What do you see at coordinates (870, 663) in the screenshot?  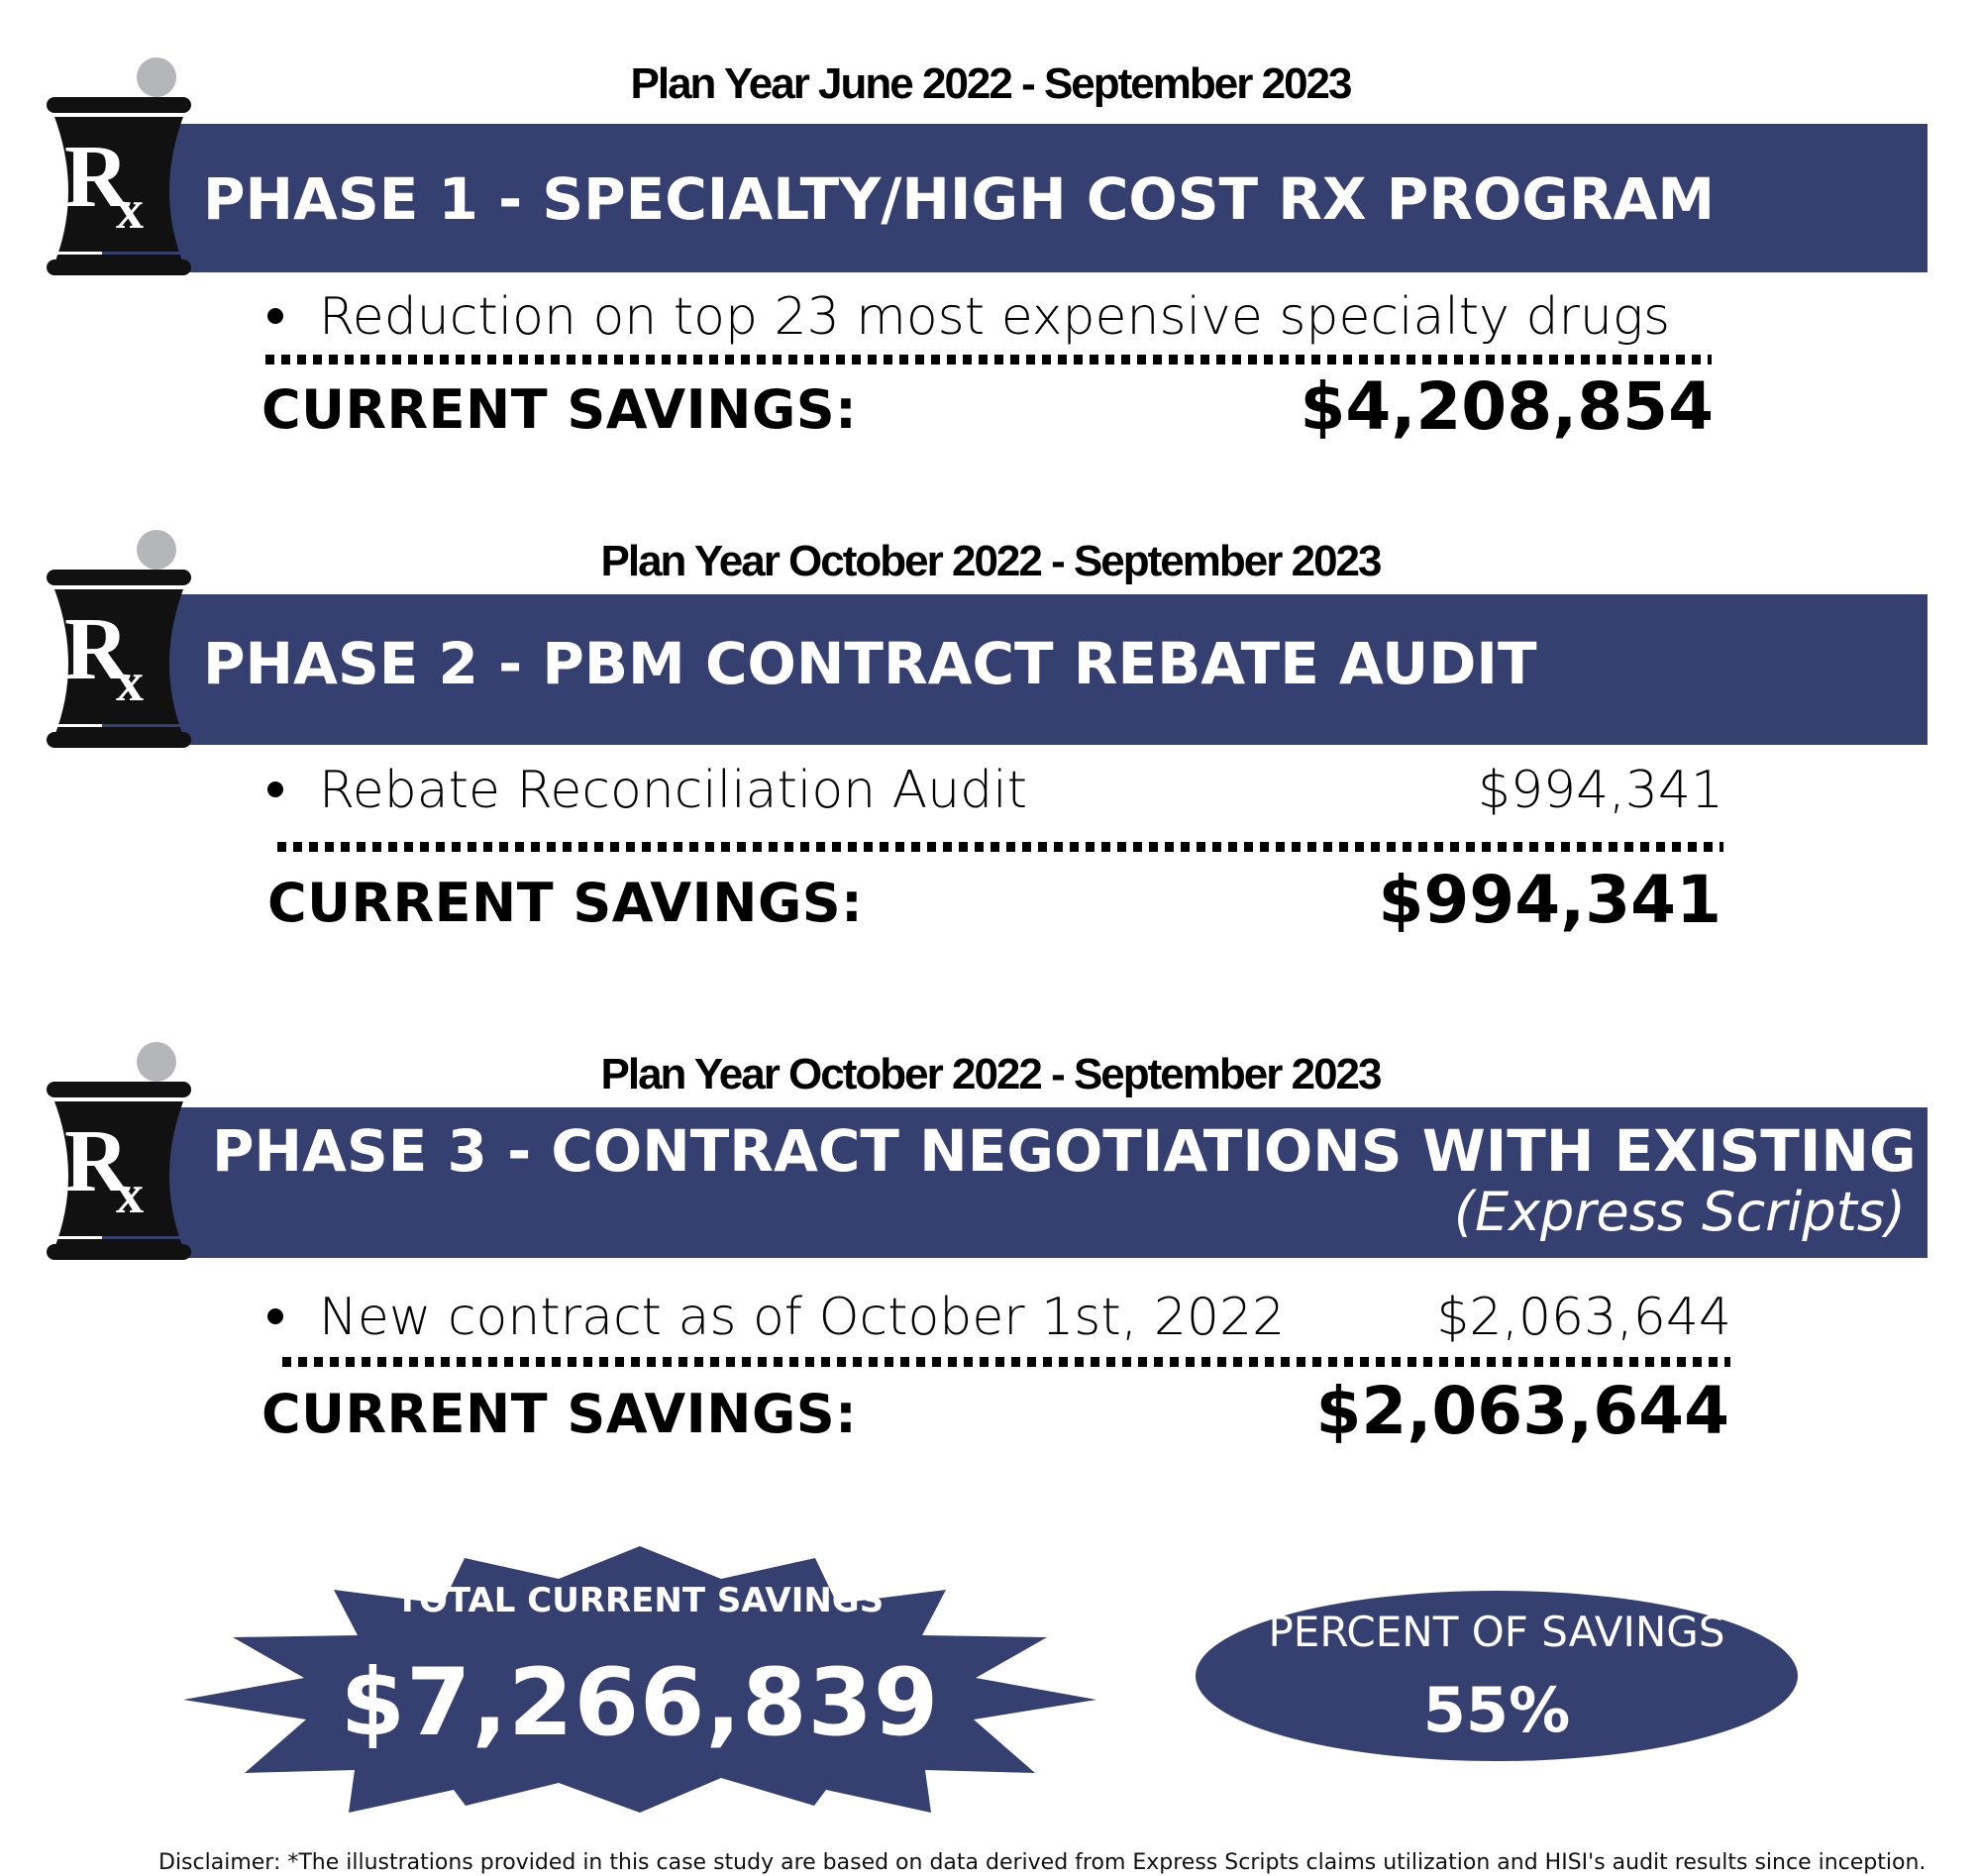 I see `phase-title: PHASE 2 - PBM CONTRACT REBATE AUDIT` at bounding box center [870, 663].